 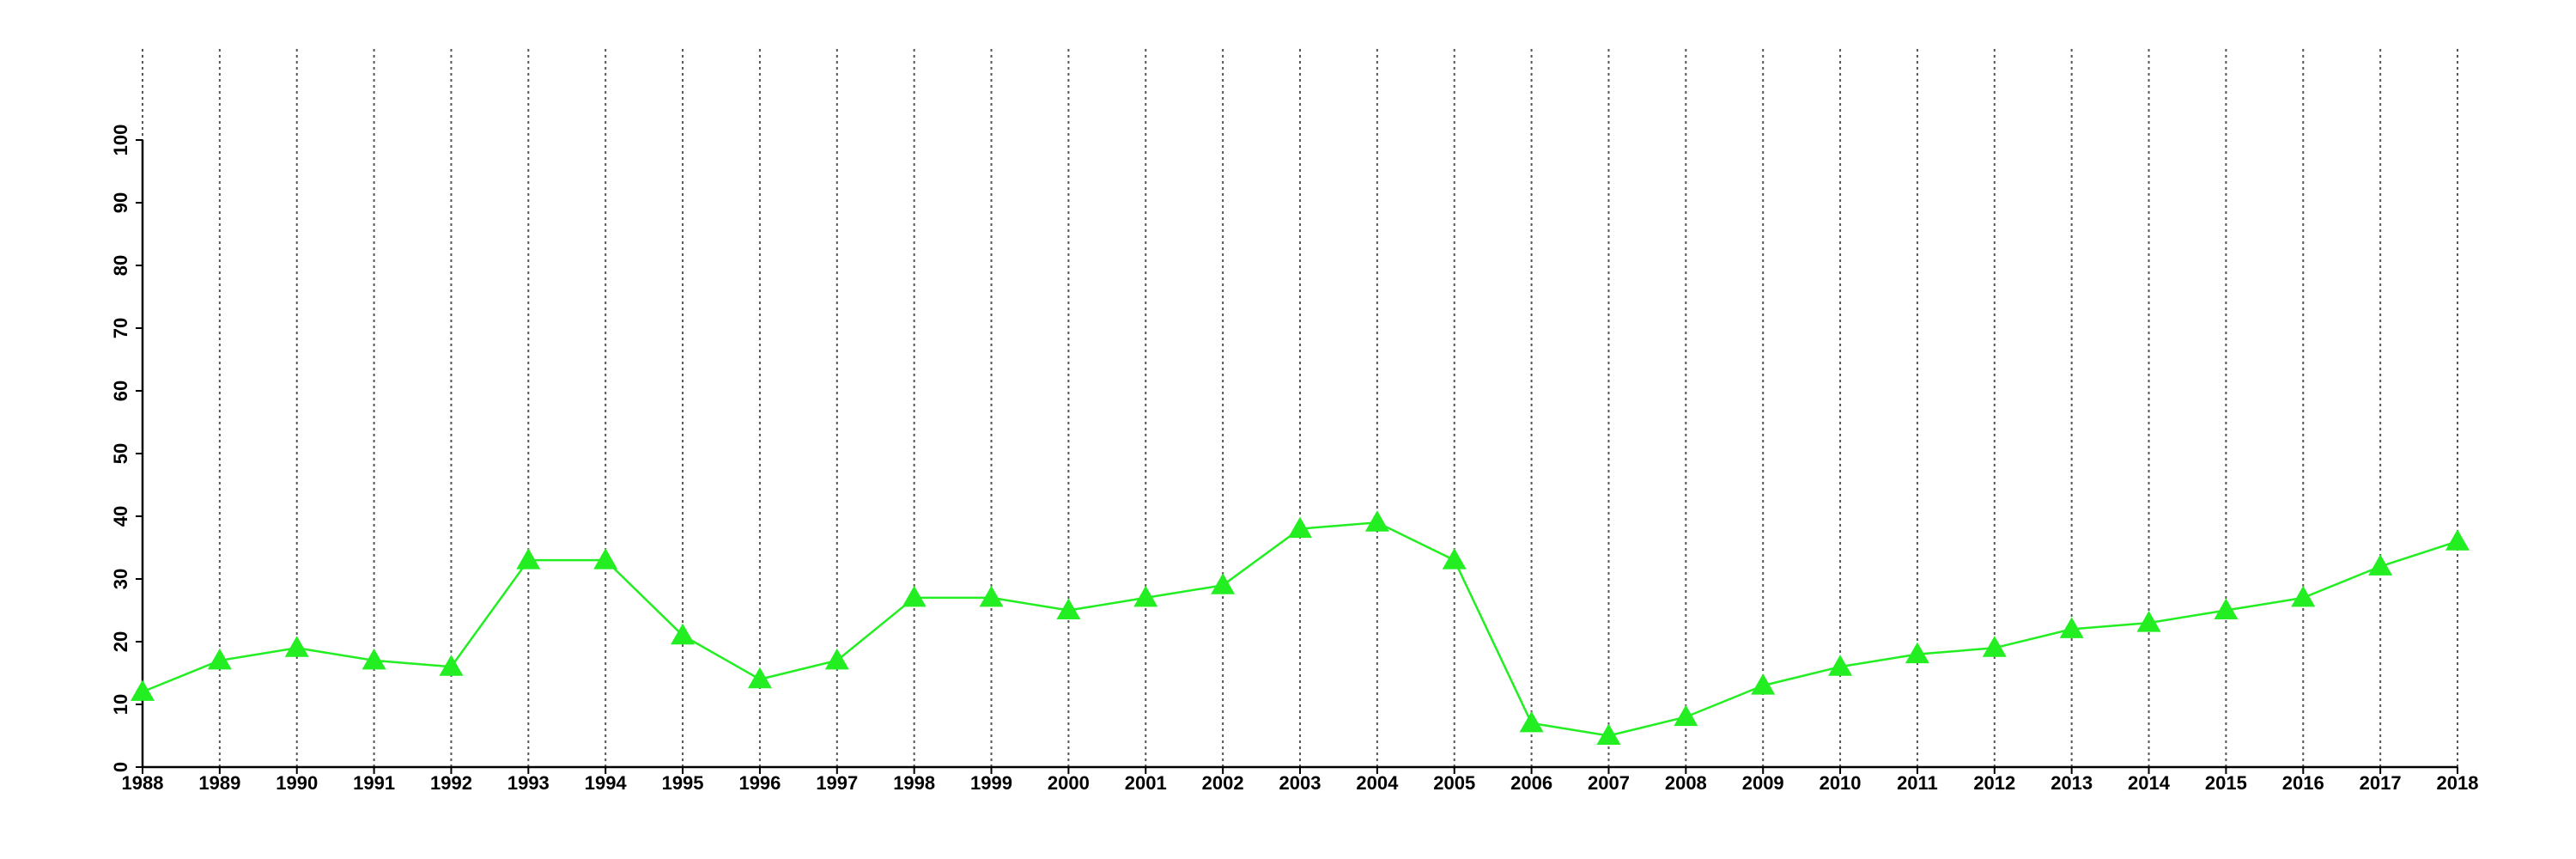 I want to click on x-tick-label: 1996, so click(x=759, y=783).